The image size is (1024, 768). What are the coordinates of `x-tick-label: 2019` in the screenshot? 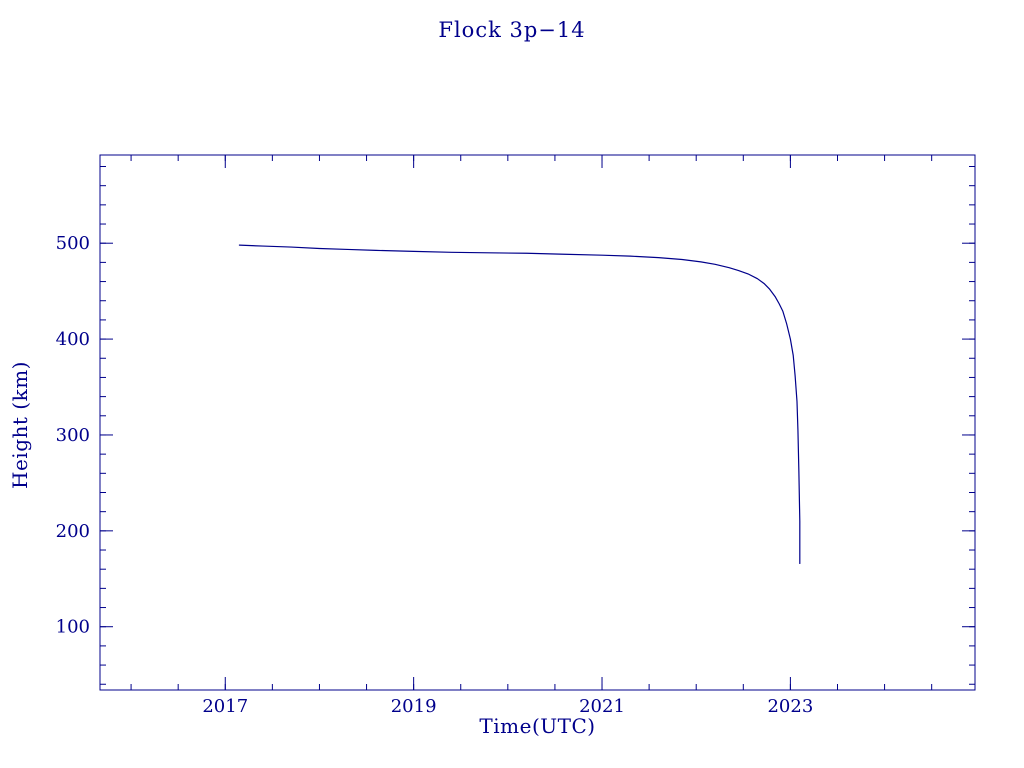 It's located at (414, 706).